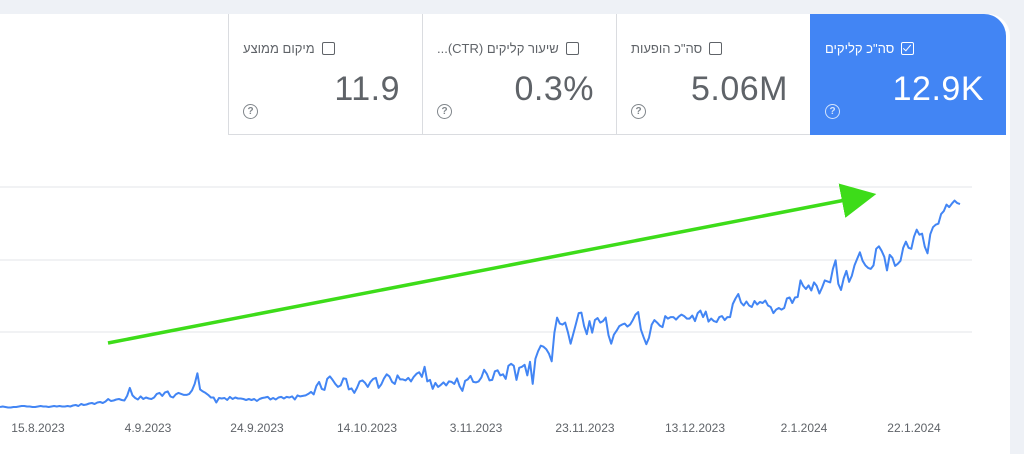 This screenshot has width=1024, height=454. I want to click on metric-label: סה"כ הופעות, so click(667, 48).